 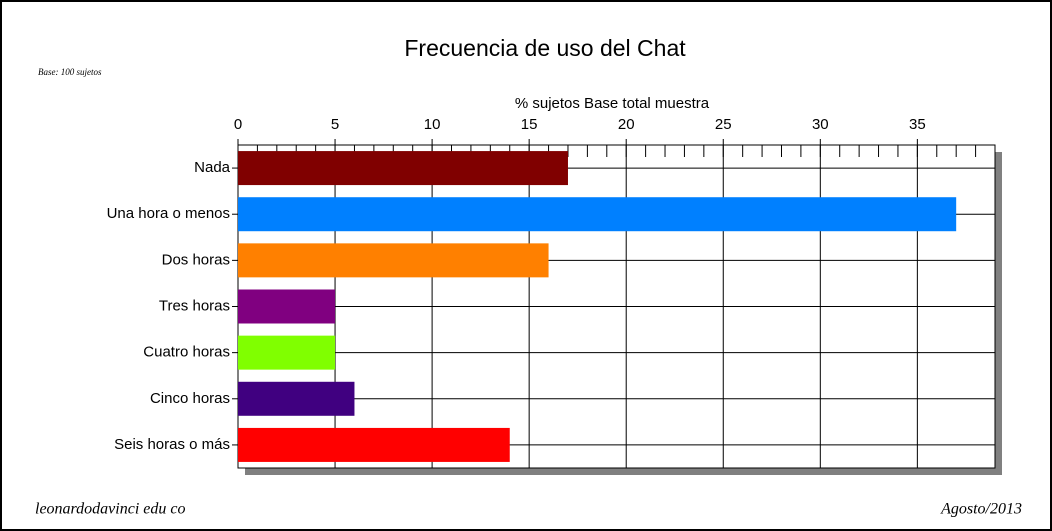 I want to click on x-tick-label: 25, so click(x=723, y=124).